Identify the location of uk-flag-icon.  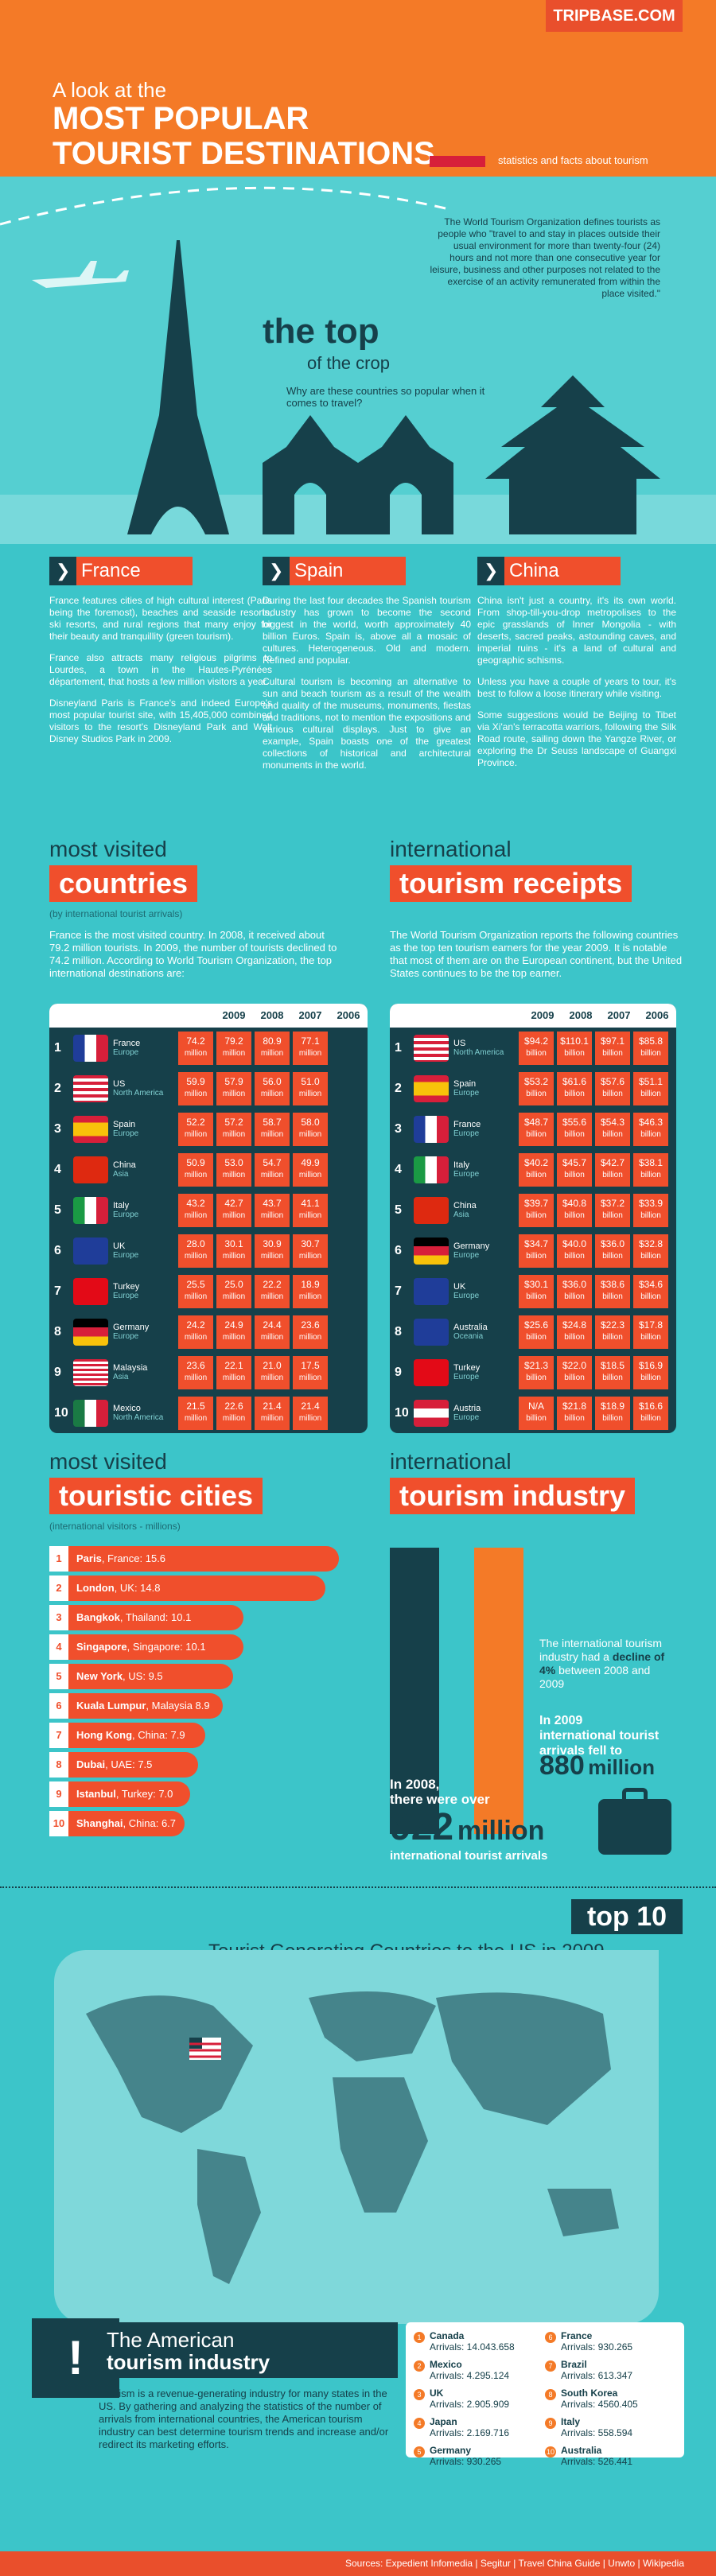
(431, 1291).